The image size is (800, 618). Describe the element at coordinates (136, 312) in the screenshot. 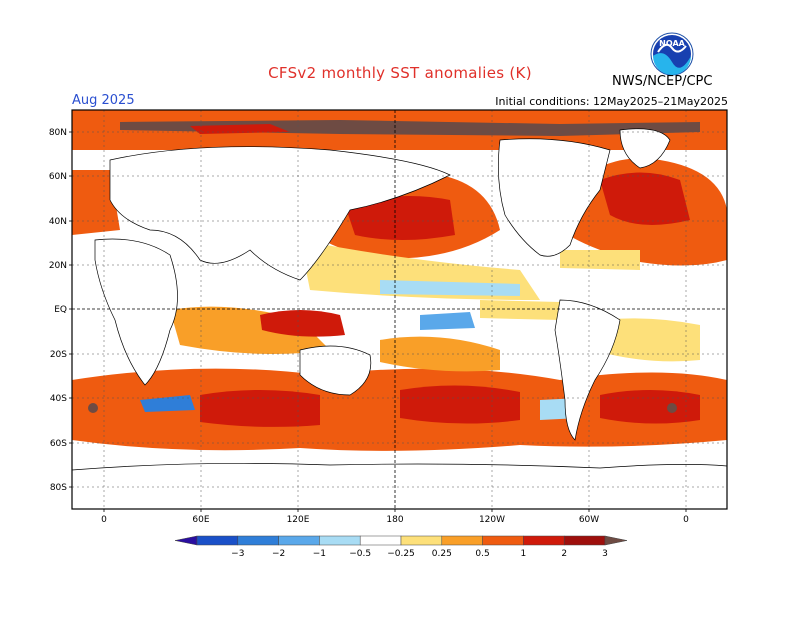

I see `continent-africa` at that location.